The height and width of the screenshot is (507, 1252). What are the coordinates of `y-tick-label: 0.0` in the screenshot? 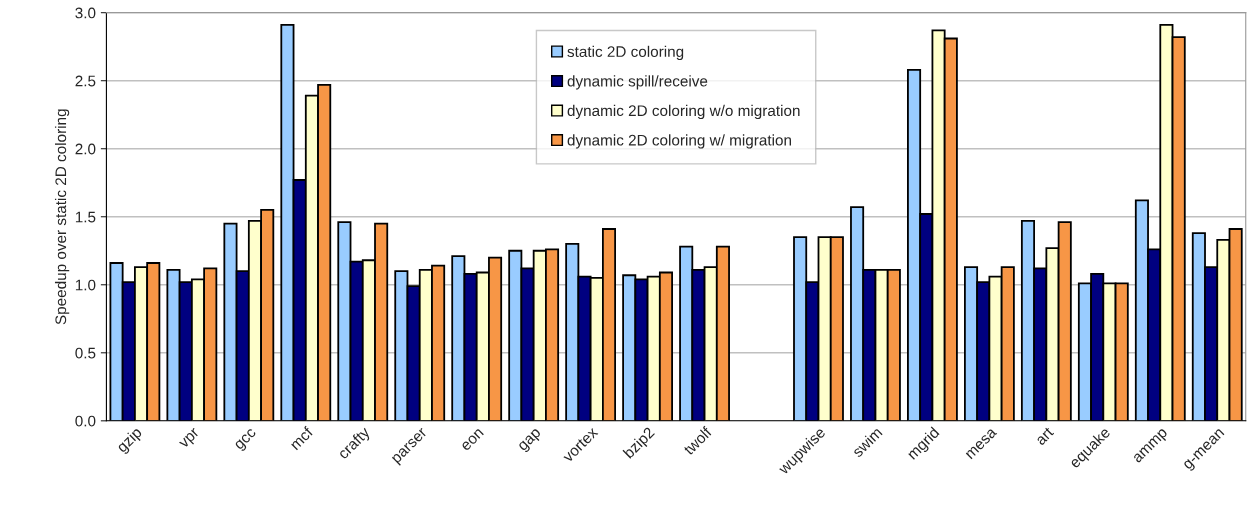 It's located at (85, 421).